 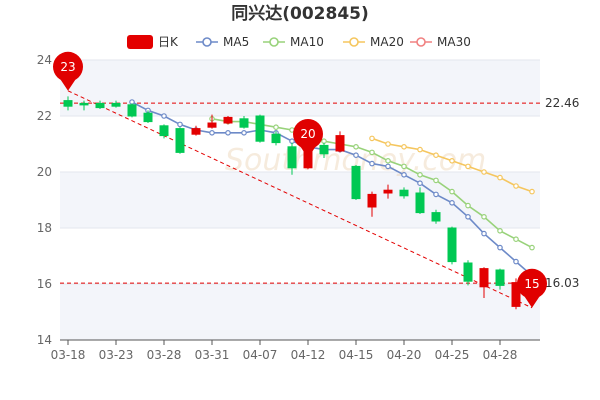 I want to click on legend-label: MA30, so click(x=454, y=42).